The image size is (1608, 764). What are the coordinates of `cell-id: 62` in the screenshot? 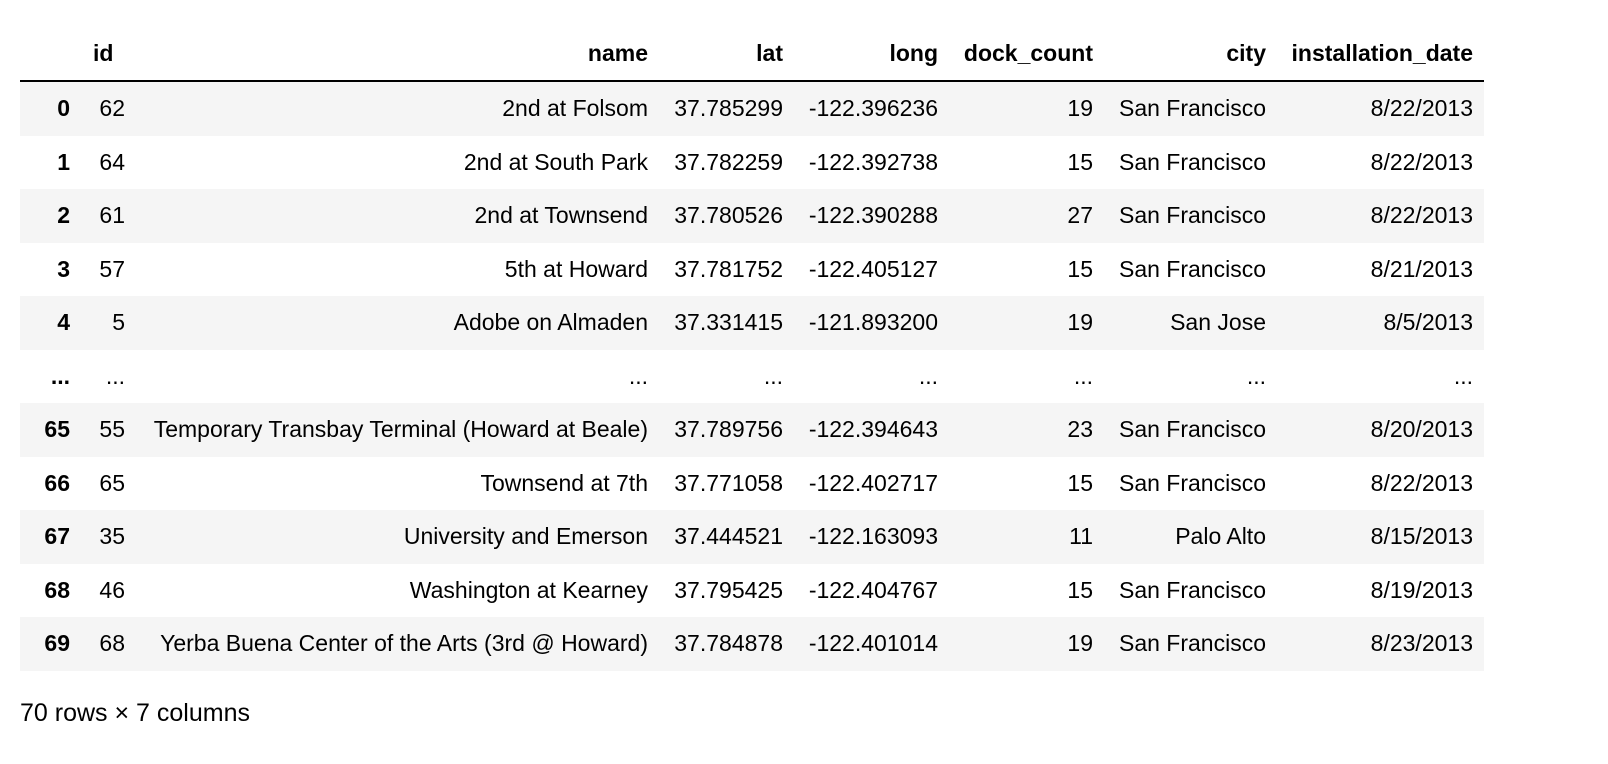 It's located at (112, 108).